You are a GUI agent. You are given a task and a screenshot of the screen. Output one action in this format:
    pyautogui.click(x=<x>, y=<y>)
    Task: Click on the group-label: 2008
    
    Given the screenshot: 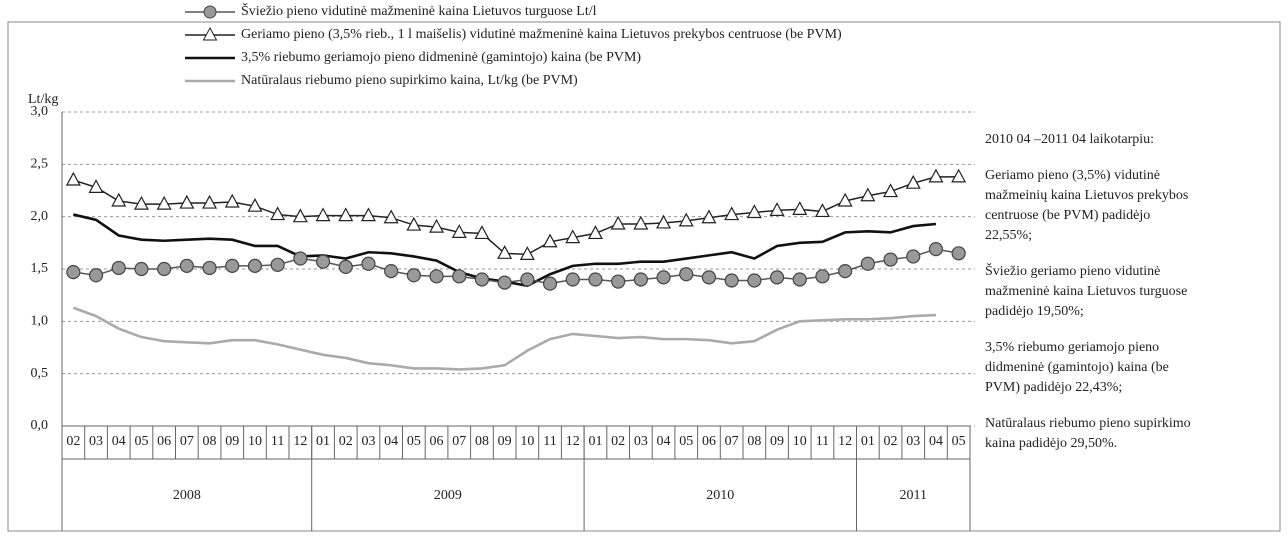 What is the action you would take?
    pyautogui.click(x=187, y=495)
    